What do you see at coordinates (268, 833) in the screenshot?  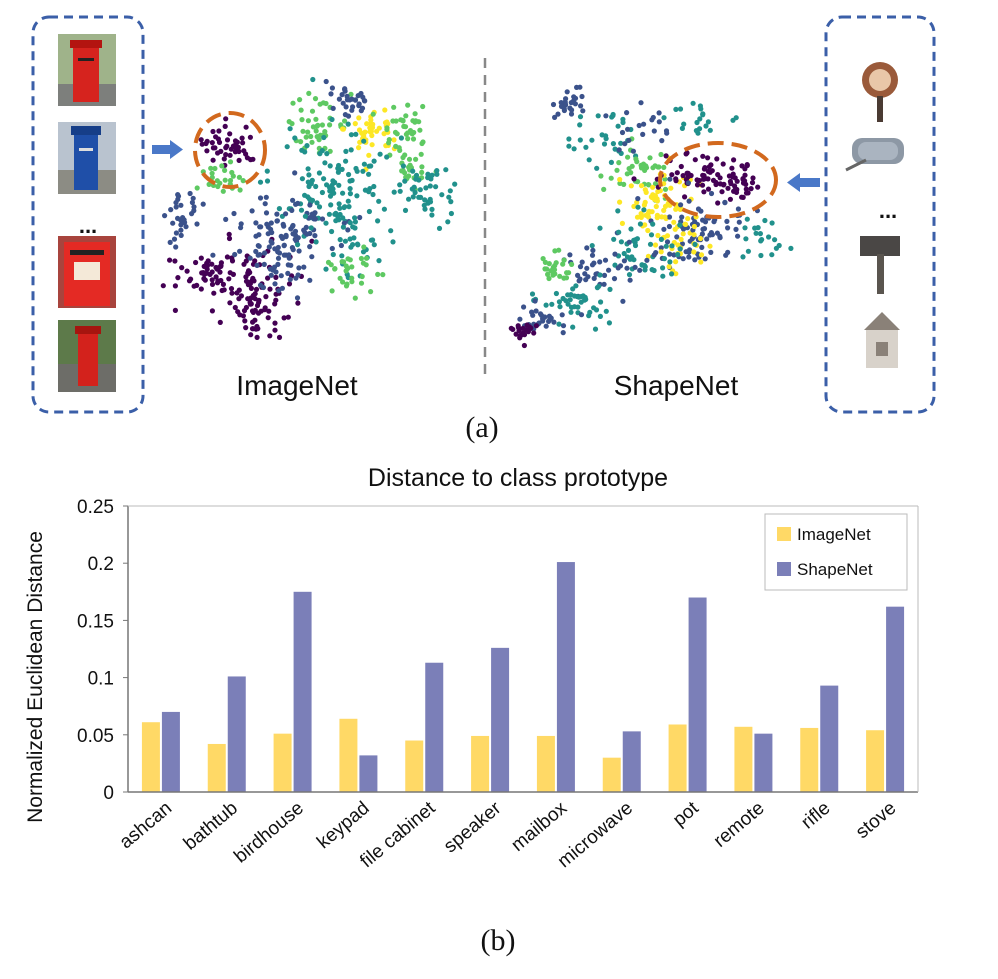 I see `x-tick-label: birdhouse` at bounding box center [268, 833].